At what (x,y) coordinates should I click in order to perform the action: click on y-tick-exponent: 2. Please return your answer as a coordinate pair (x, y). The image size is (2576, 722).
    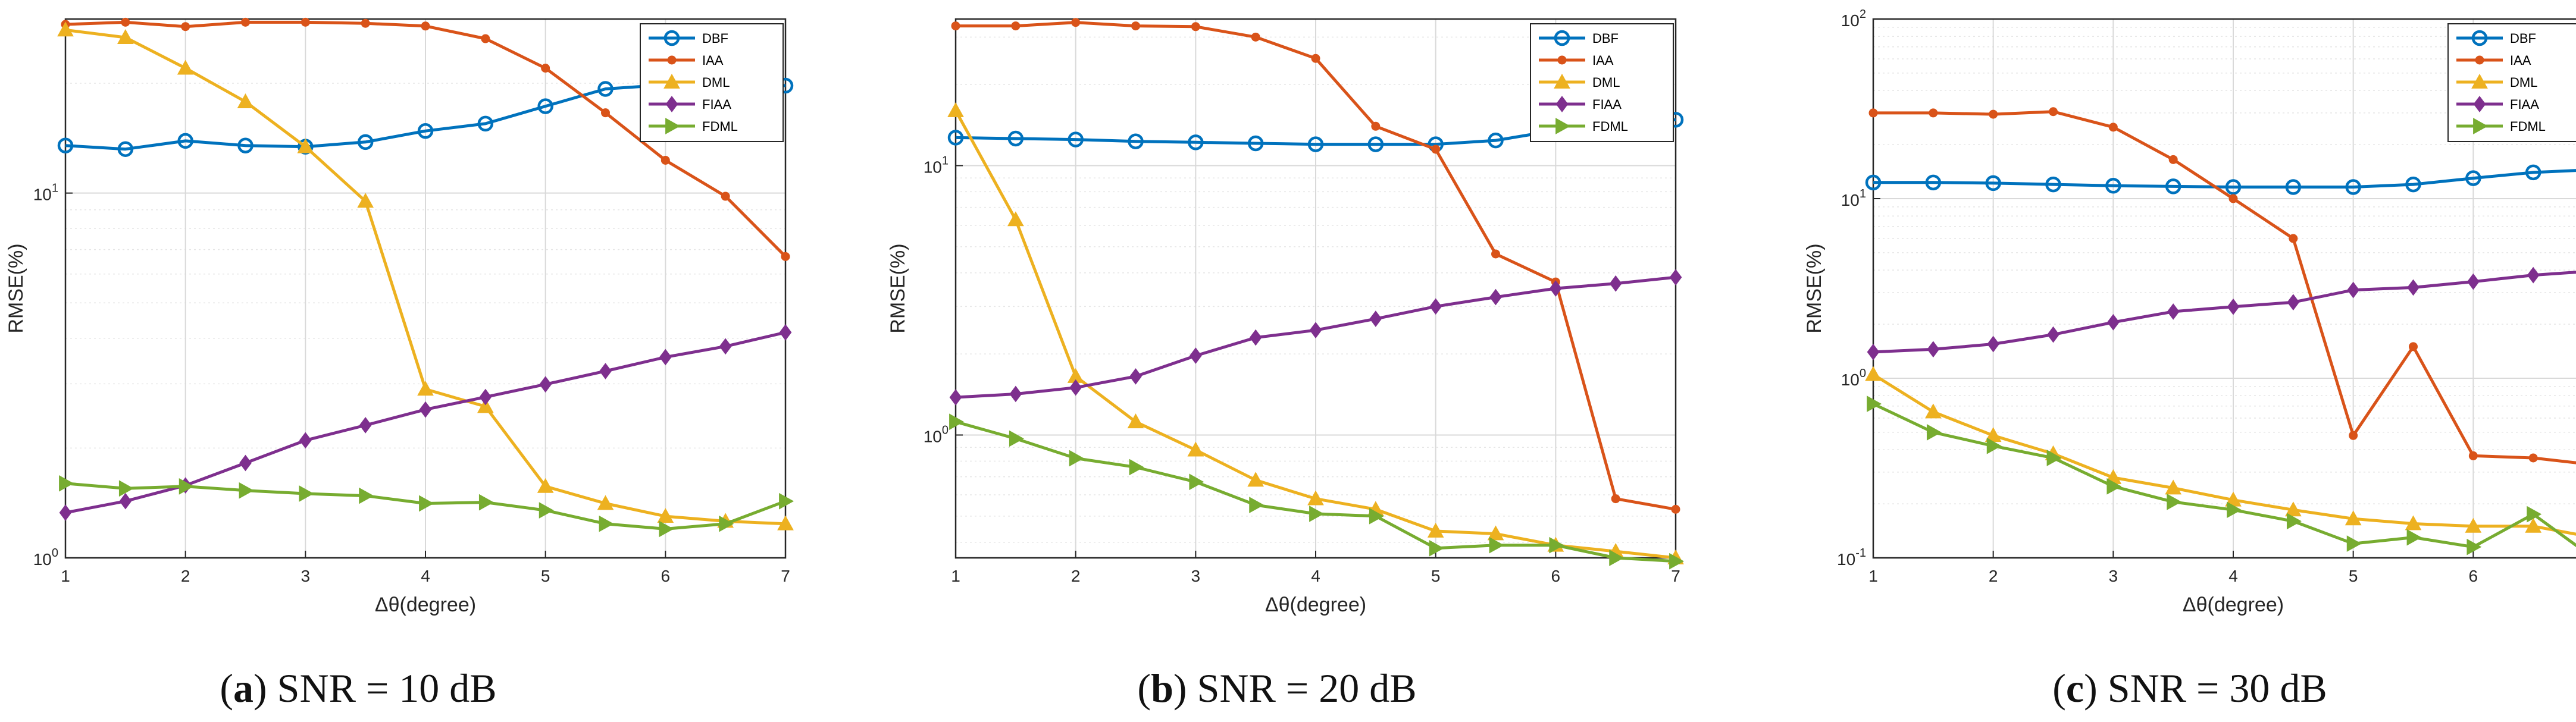
    Looking at the image, I should click on (1863, 14).